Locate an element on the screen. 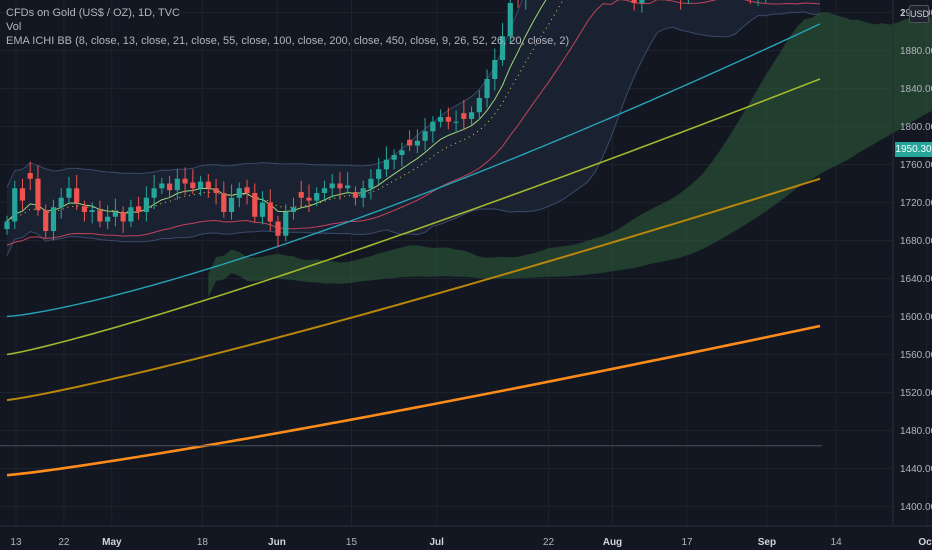  time-tick-label: May is located at coordinates (112, 542).